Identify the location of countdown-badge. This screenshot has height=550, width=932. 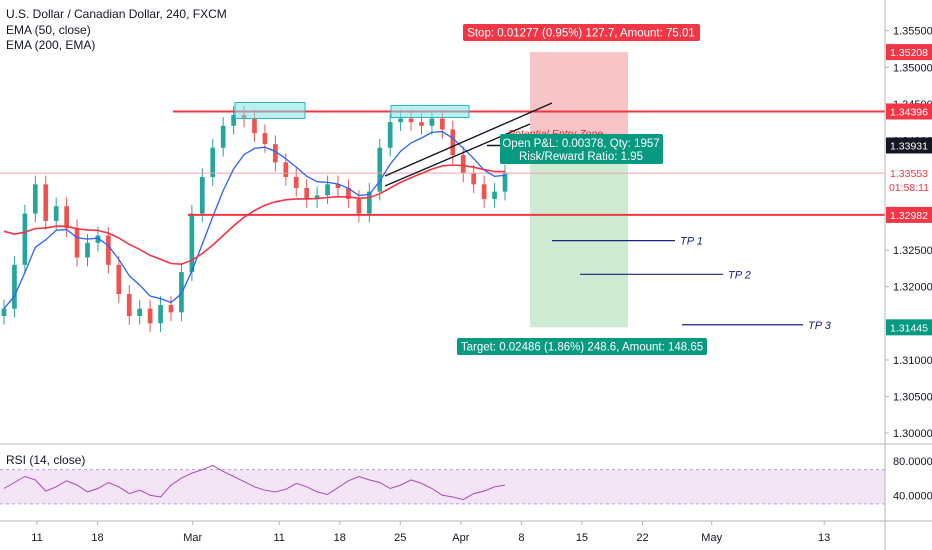
(909, 187).